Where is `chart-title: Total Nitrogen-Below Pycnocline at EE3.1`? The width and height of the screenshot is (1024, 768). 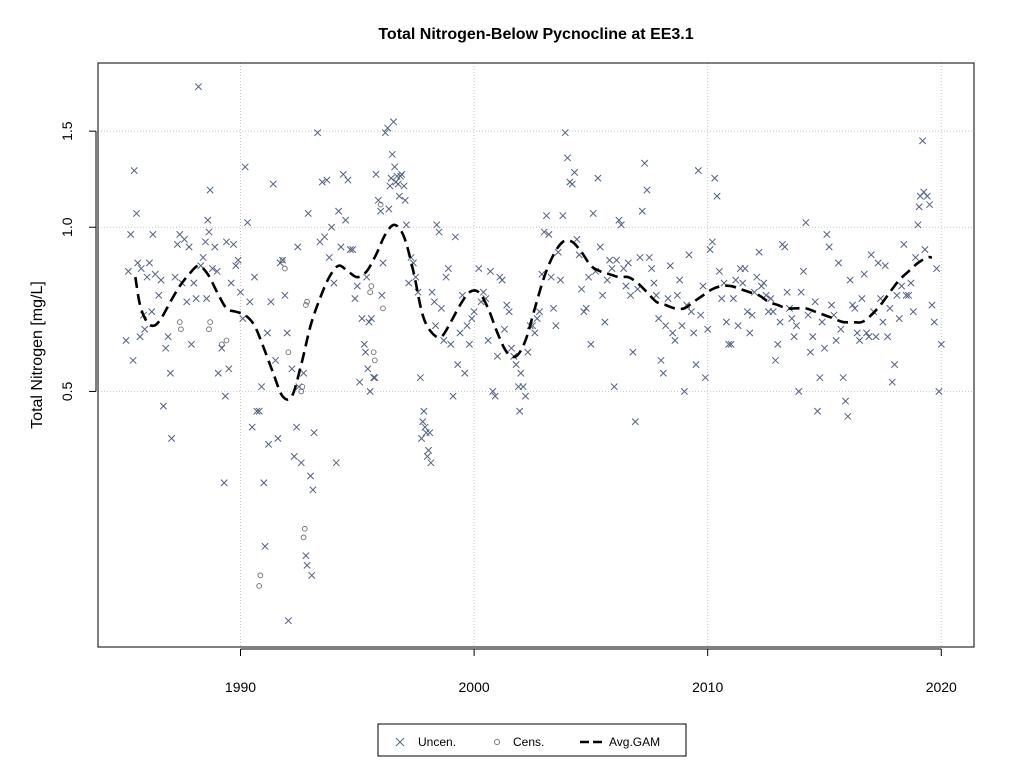
chart-title: Total Nitrogen-Below Pycnocline at EE3.1 is located at coordinates (535, 34).